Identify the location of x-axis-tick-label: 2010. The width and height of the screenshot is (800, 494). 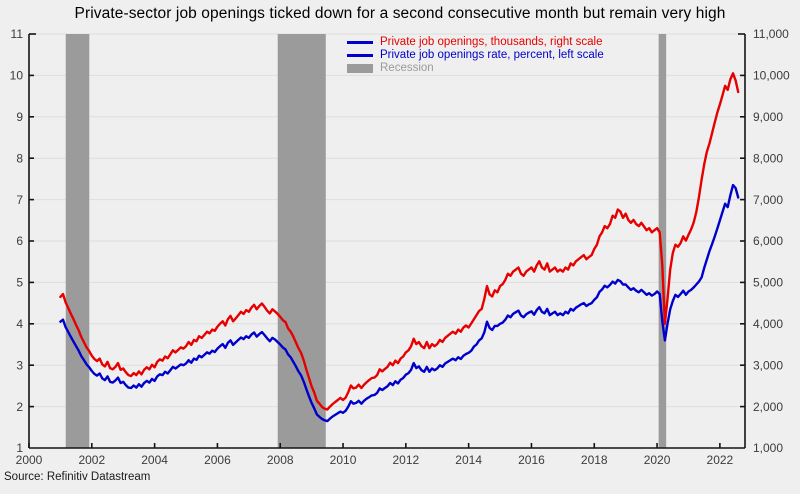
(343, 460).